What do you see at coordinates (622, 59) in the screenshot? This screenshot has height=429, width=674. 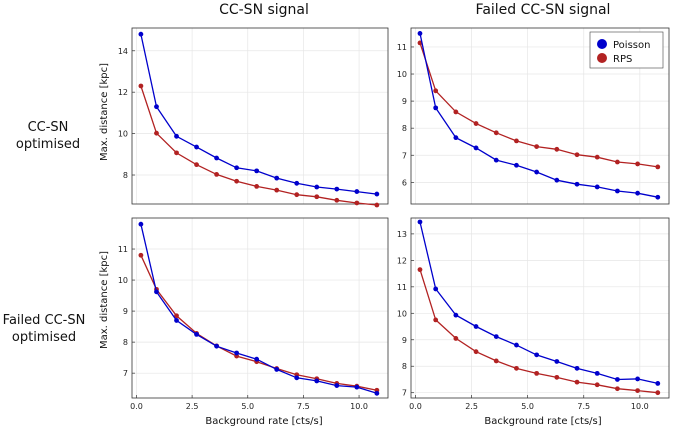 I see `legend-label-rps: RPS` at bounding box center [622, 59].